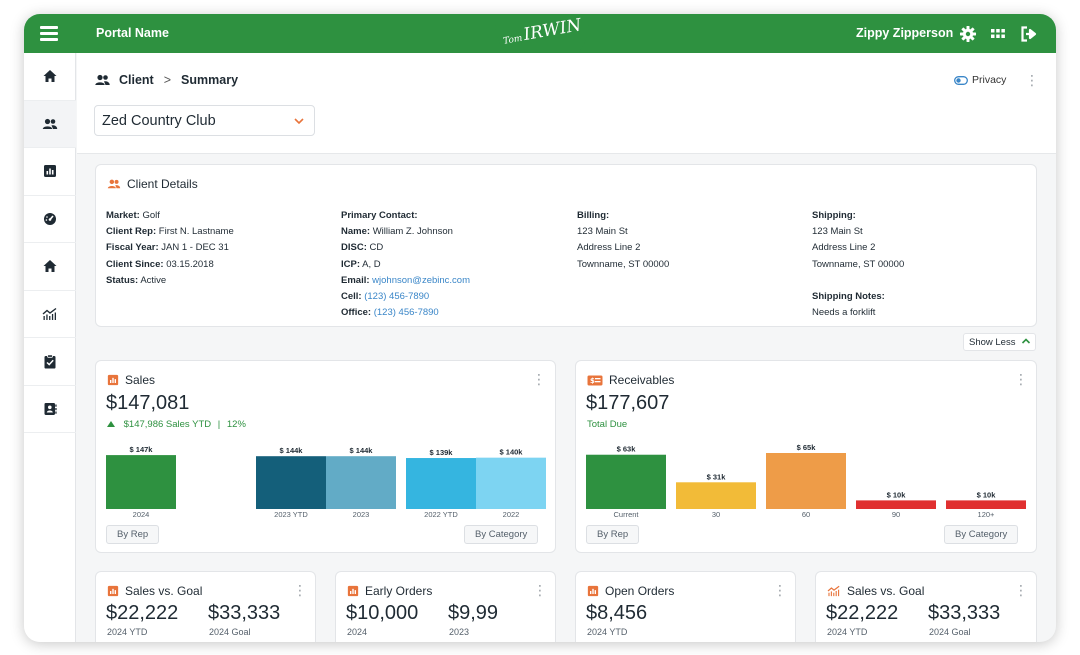  Describe the element at coordinates (858, 264) in the screenshot. I see `shipping-line-3: Townname, ST 00000` at that location.